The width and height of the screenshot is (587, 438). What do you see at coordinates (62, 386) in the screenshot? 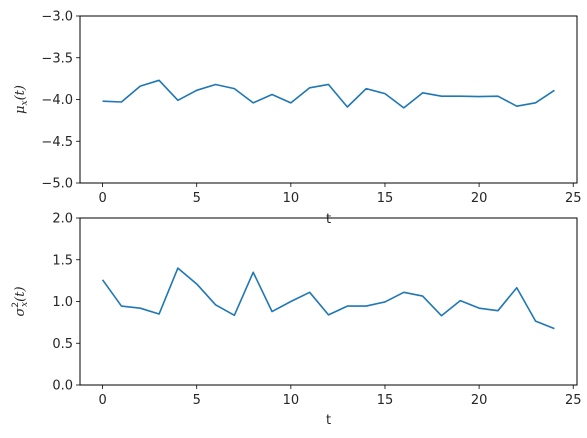
I see `y-tick-label: 0.0` at bounding box center [62, 386].